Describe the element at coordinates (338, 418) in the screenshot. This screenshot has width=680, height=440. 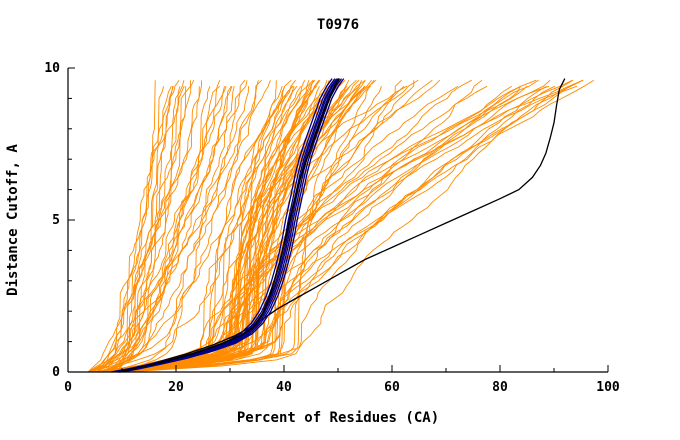
I see `x-axis-label: Percent of Residues (CA)` at that location.